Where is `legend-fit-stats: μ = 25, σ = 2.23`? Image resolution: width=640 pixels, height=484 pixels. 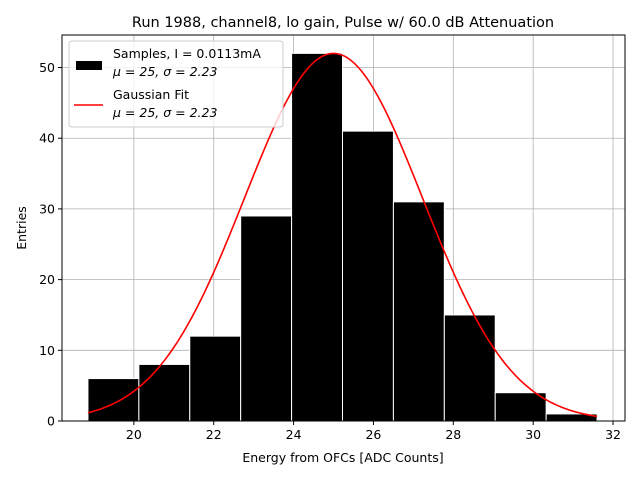 legend-fit-stats: μ = 25, σ = 2.23 is located at coordinates (164, 112).